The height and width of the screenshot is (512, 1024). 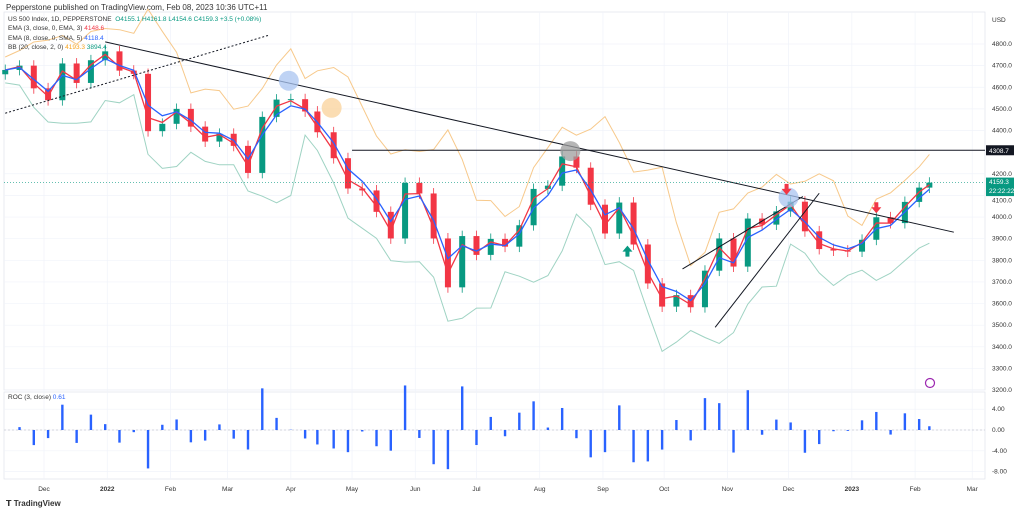 What do you see at coordinates (915, 489) in the screenshot?
I see `x-tick-label: Feb` at bounding box center [915, 489].